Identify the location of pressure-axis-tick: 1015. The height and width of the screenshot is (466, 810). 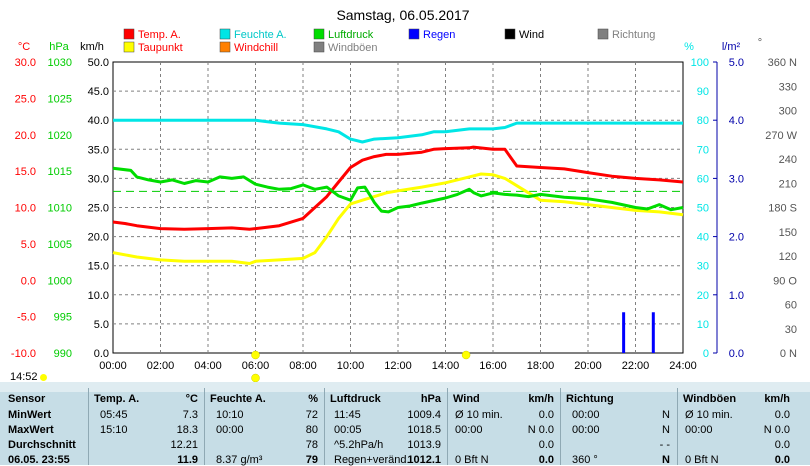
(60, 172).